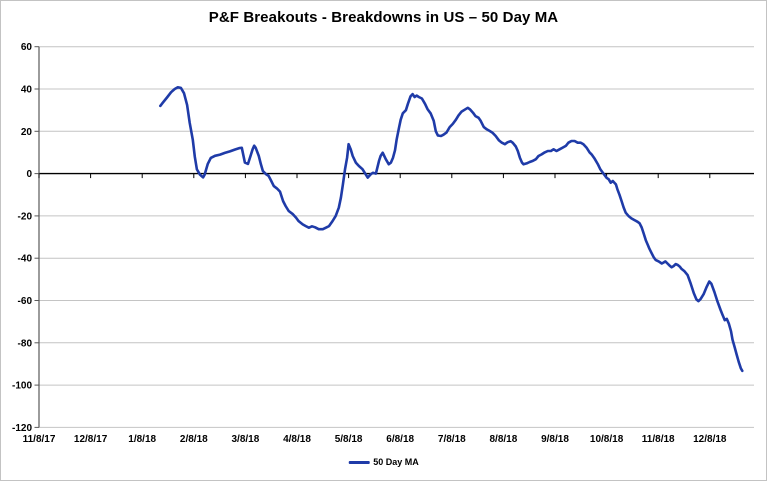 This screenshot has height=481, width=767. Describe the element at coordinates (555, 439) in the screenshot. I see `x-axis-label: 9/8/18` at that location.